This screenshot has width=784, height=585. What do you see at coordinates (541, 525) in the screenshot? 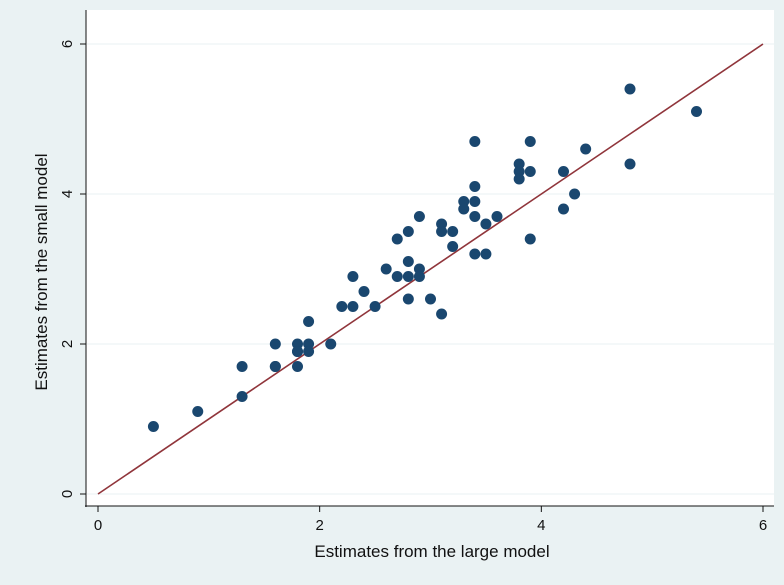
I see `x-tick-label-2: 4` at bounding box center [541, 525].